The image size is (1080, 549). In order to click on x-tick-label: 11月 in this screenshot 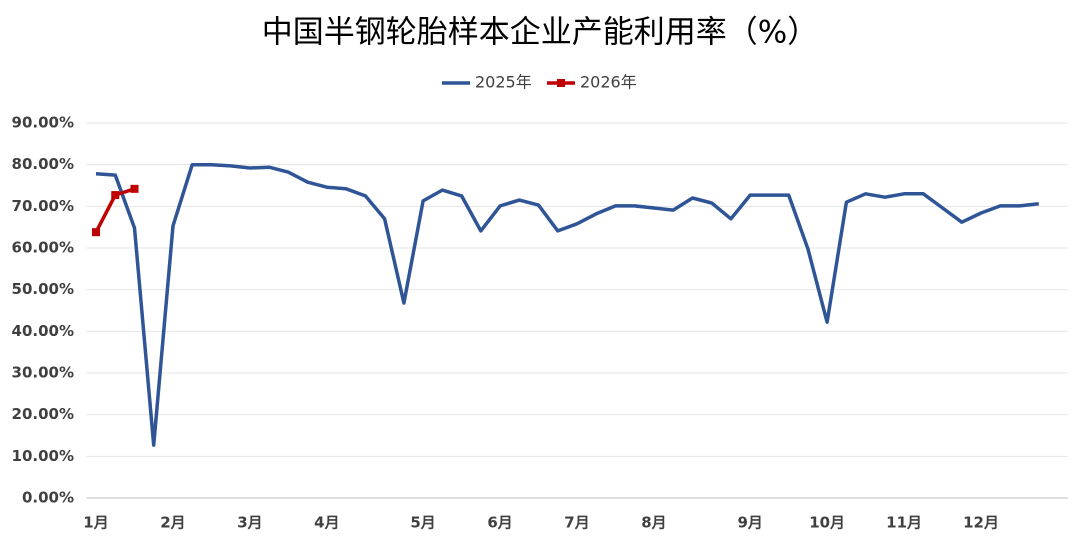, I will do `click(904, 523)`.